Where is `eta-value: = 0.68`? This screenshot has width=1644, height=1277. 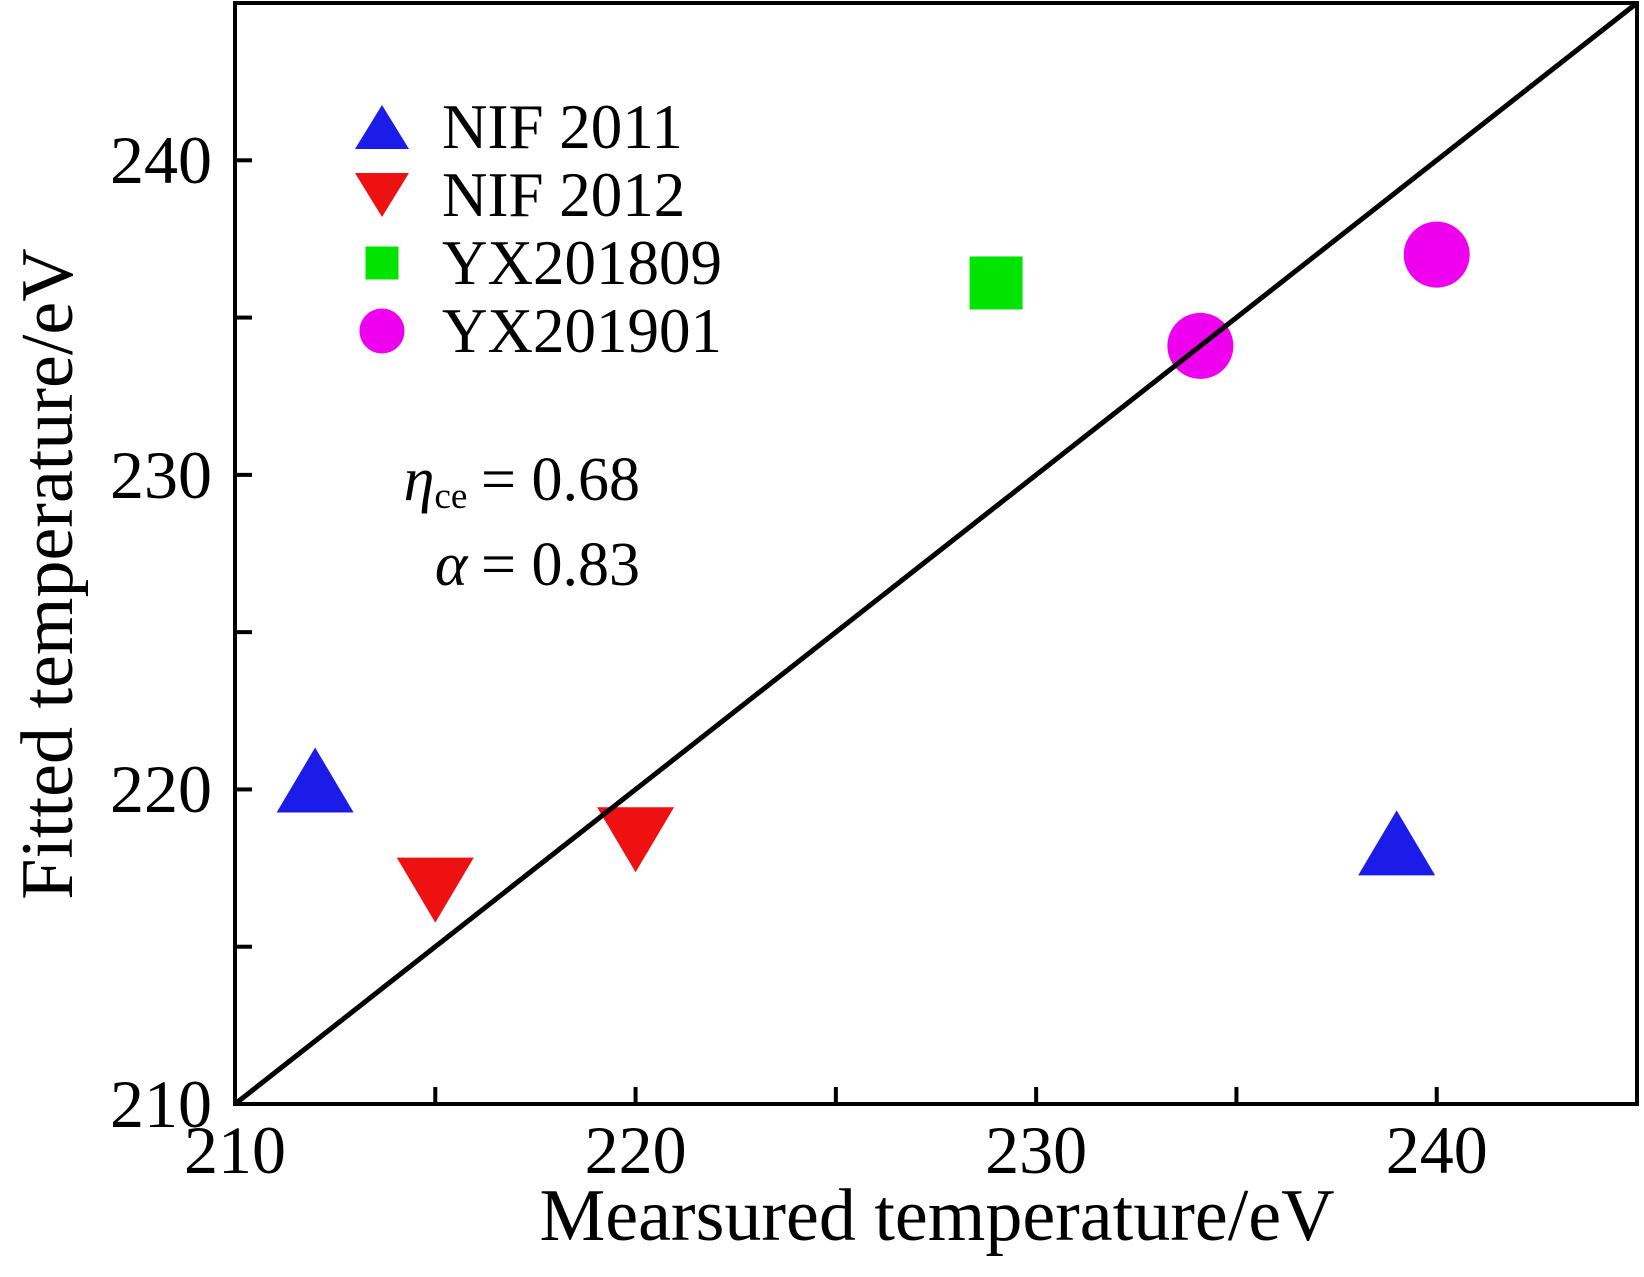
eta-value: = 0.68 is located at coordinates (560, 480).